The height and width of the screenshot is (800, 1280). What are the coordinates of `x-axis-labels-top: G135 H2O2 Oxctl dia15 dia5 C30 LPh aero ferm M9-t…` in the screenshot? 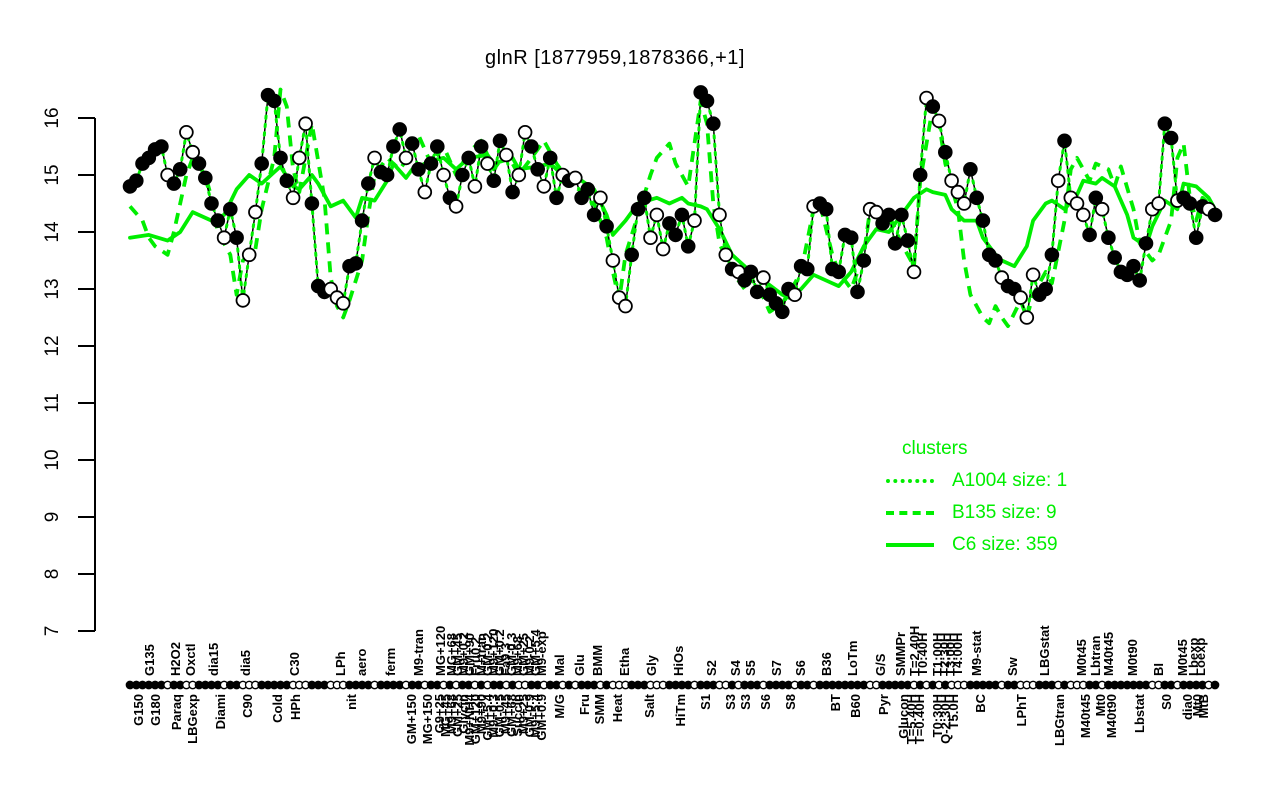 It's located at (675, 650).